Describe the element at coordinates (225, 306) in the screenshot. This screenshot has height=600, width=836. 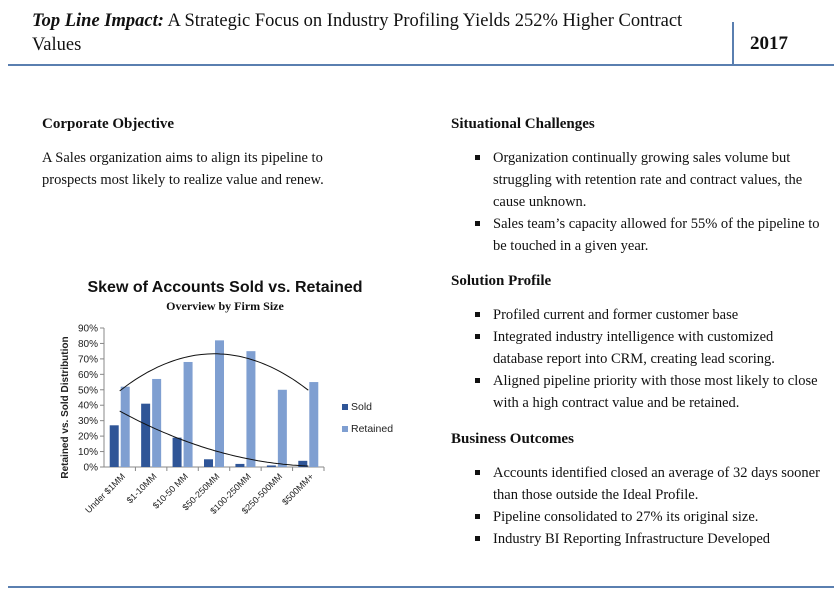
I see `chart-subtitle: Overview by Firm Size` at that location.